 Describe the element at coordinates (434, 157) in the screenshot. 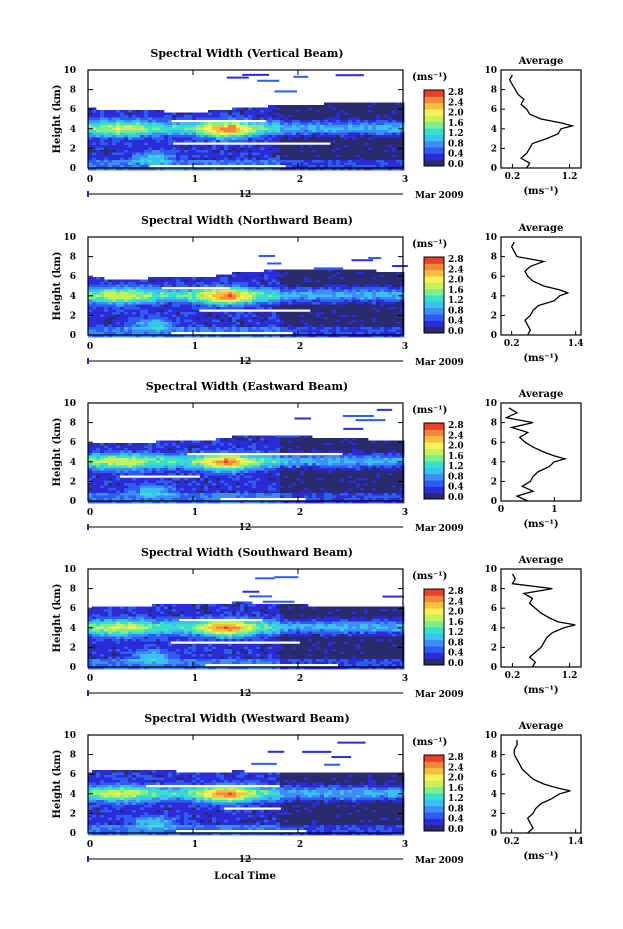

I see `colorbar-swatch` at that location.